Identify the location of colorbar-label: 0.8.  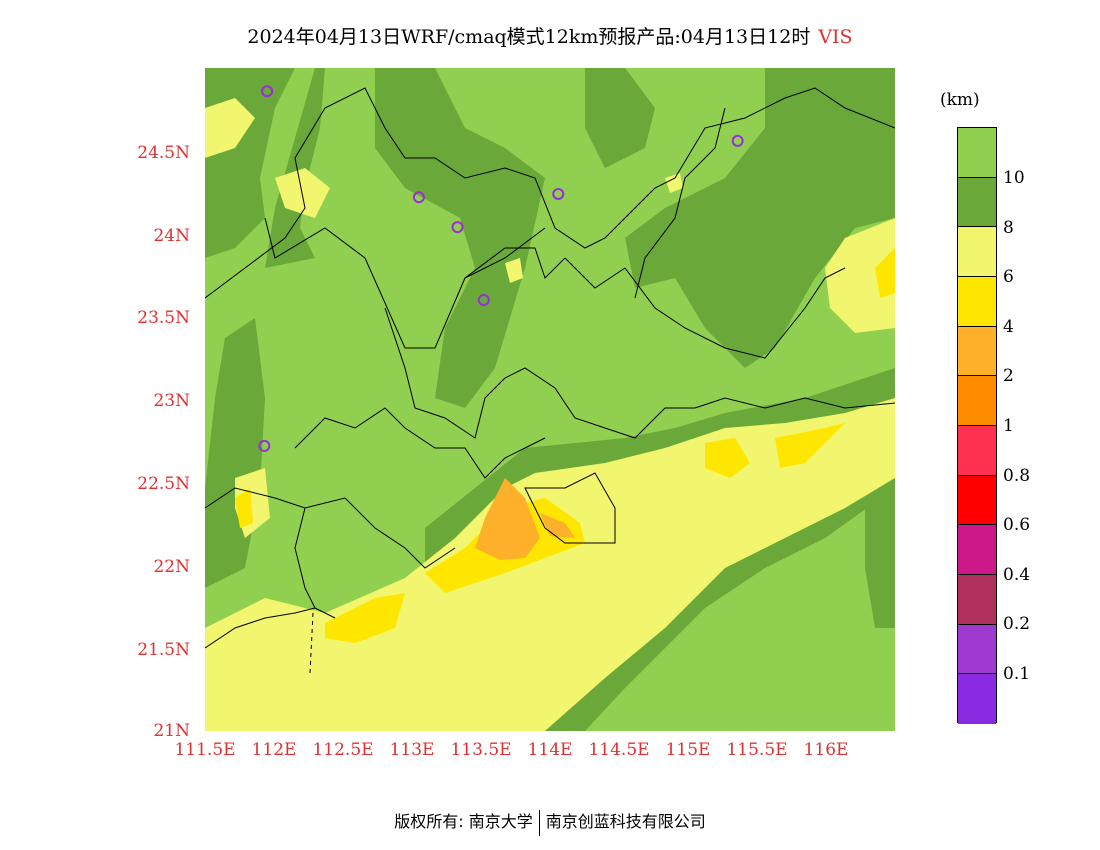
(1017, 476).